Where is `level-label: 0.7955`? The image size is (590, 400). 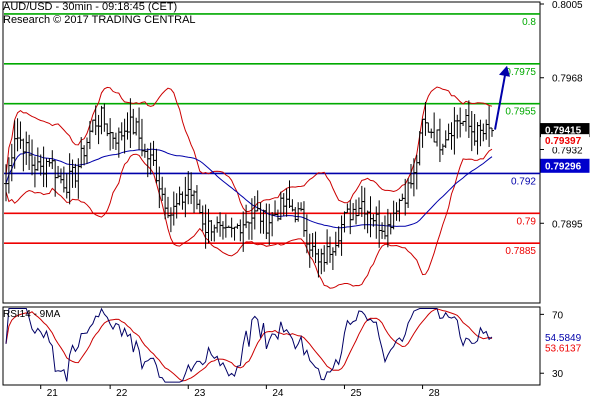 level-label: 0.7955 is located at coordinates (520, 112).